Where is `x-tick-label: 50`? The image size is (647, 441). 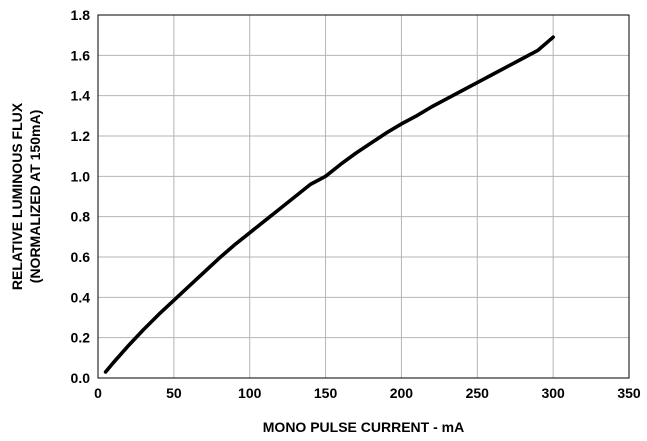 x-tick-label: 50 is located at coordinates (174, 393).